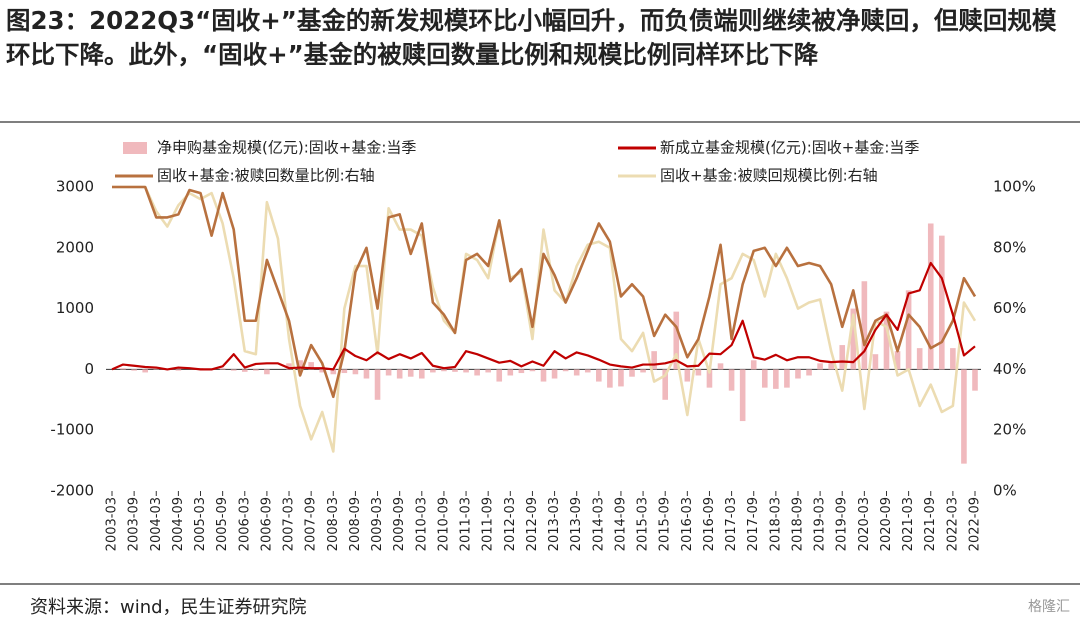 This screenshot has height=620, width=1080. What do you see at coordinates (75, 247) in the screenshot?
I see `y-tick-label: 2000` at bounding box center [75, 247].